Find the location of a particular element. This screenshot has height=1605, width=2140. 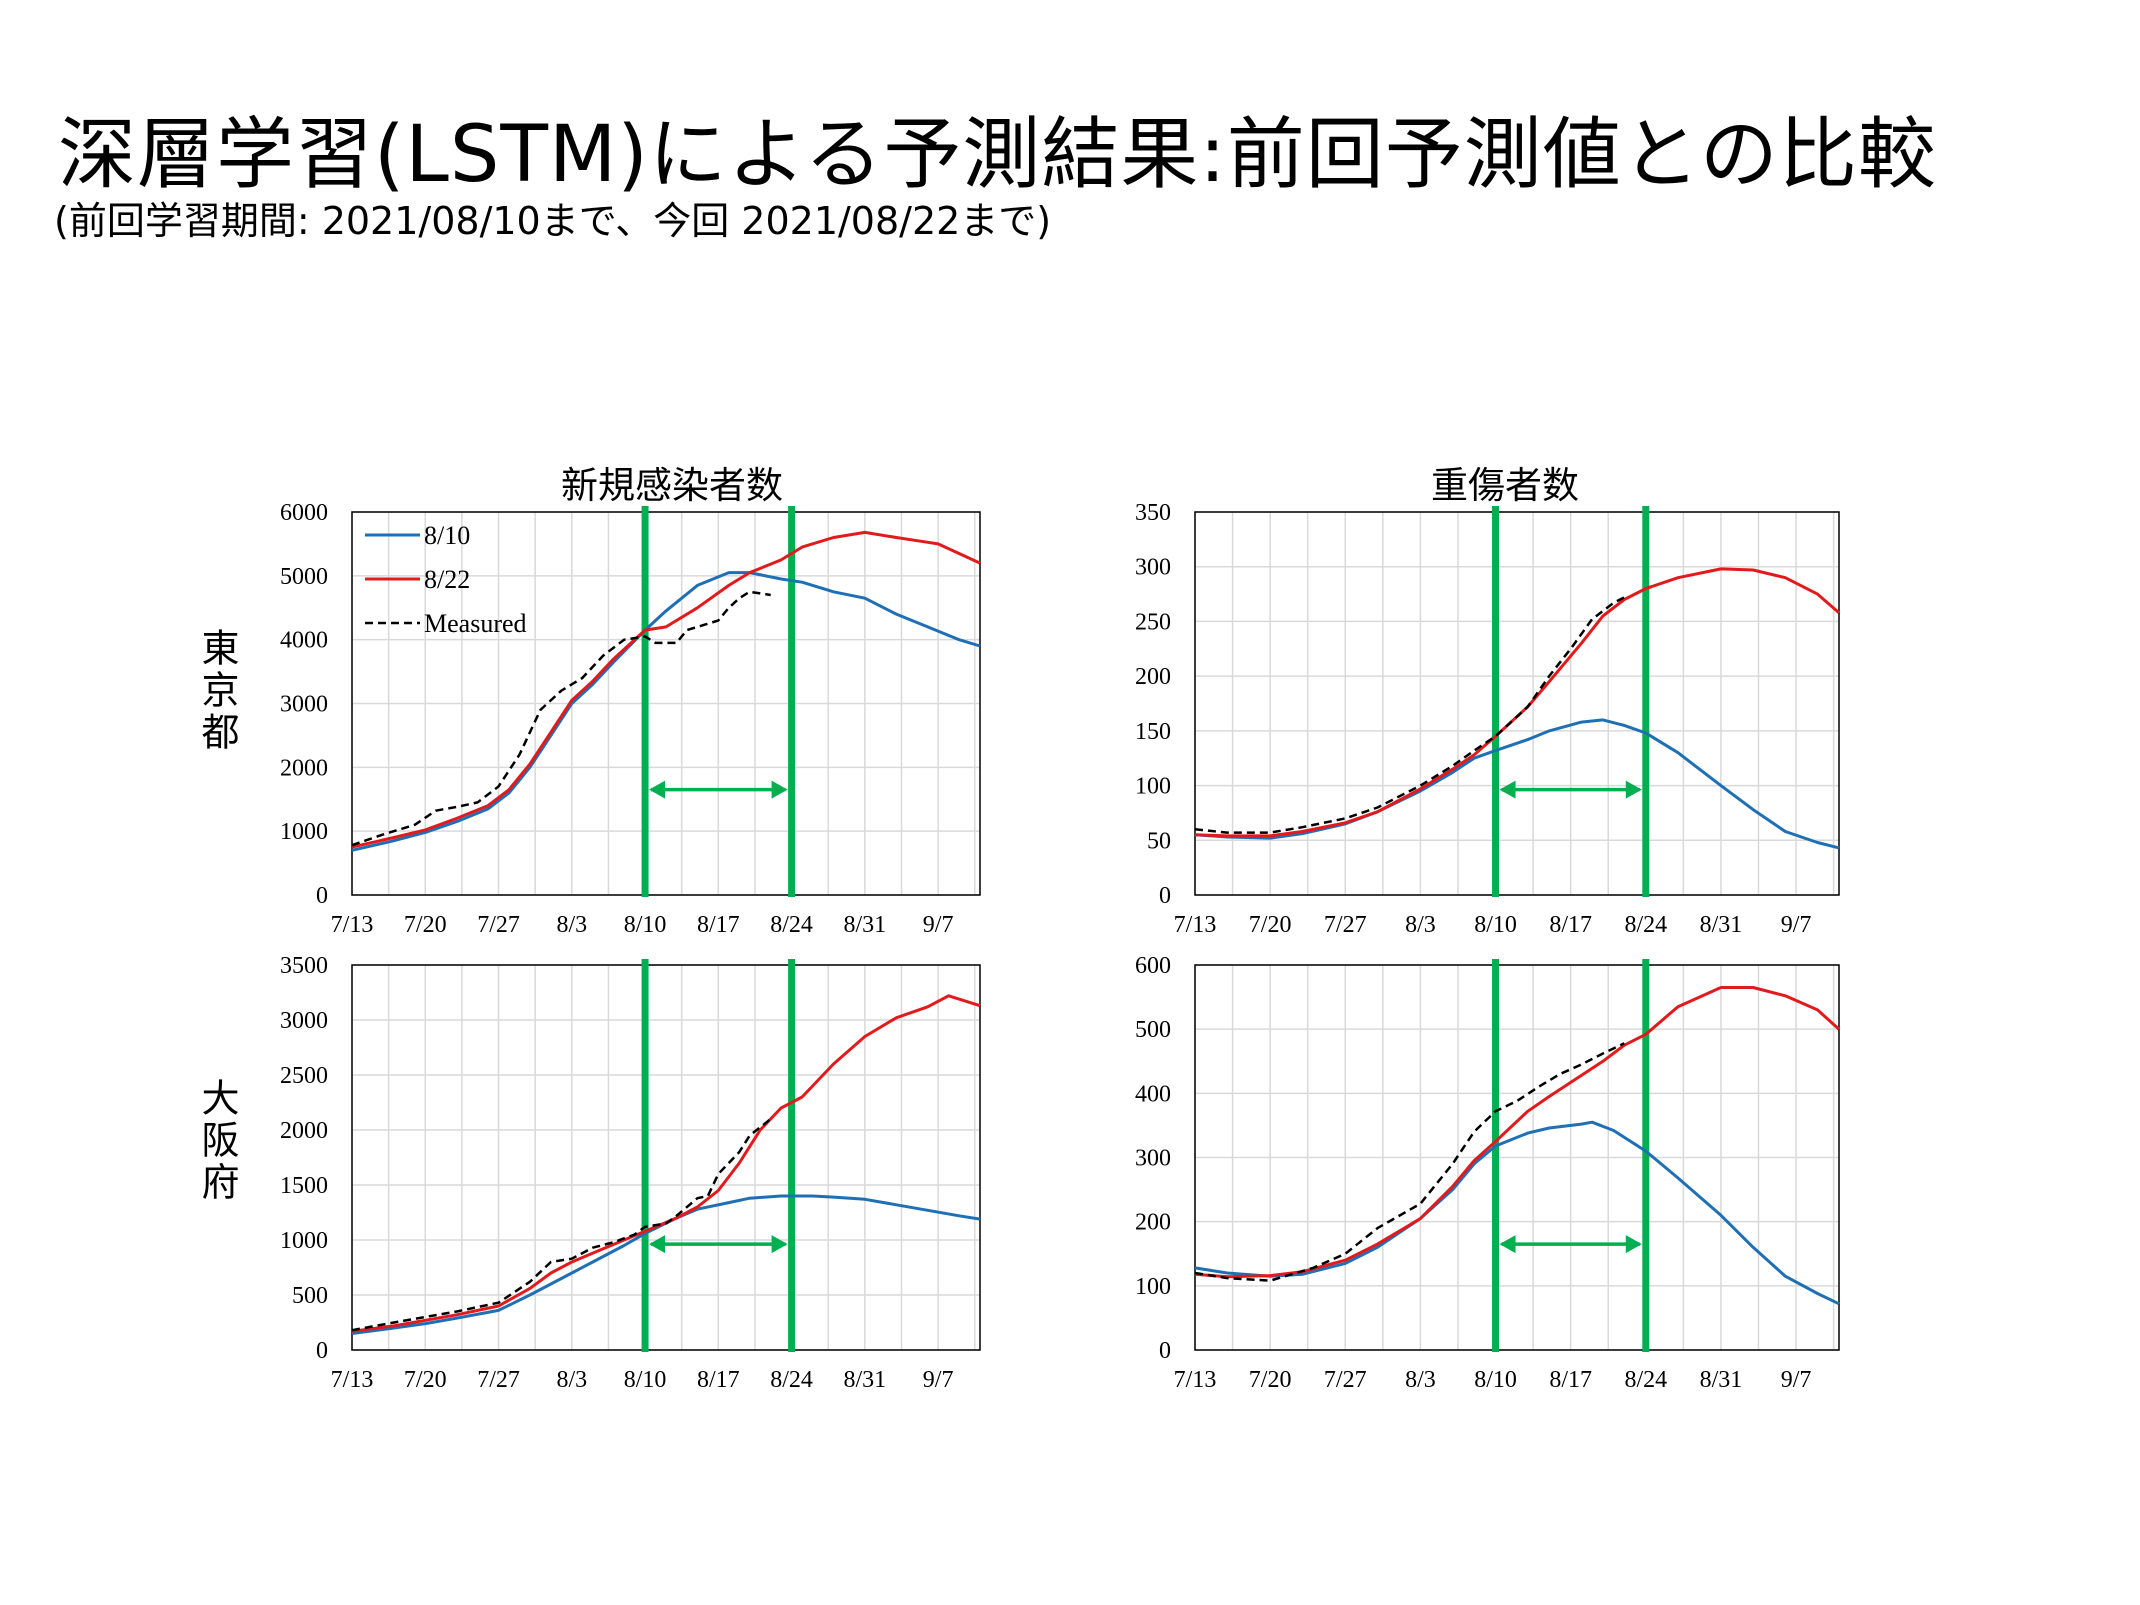

y-tick-label: 2500 is located at coordinates (304, 1076).